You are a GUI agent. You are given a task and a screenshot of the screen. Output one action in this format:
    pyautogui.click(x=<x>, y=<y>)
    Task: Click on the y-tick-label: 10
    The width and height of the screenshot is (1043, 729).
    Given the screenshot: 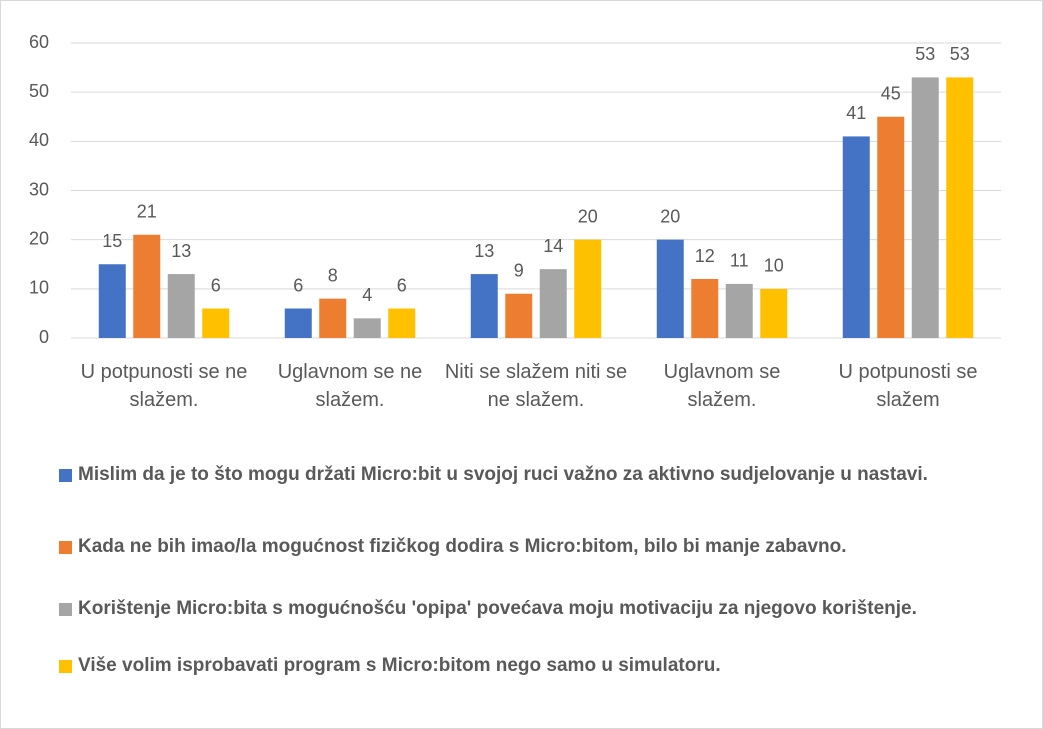 What is the action you would take?
    pyautogui.click(x=39, y=288)
    